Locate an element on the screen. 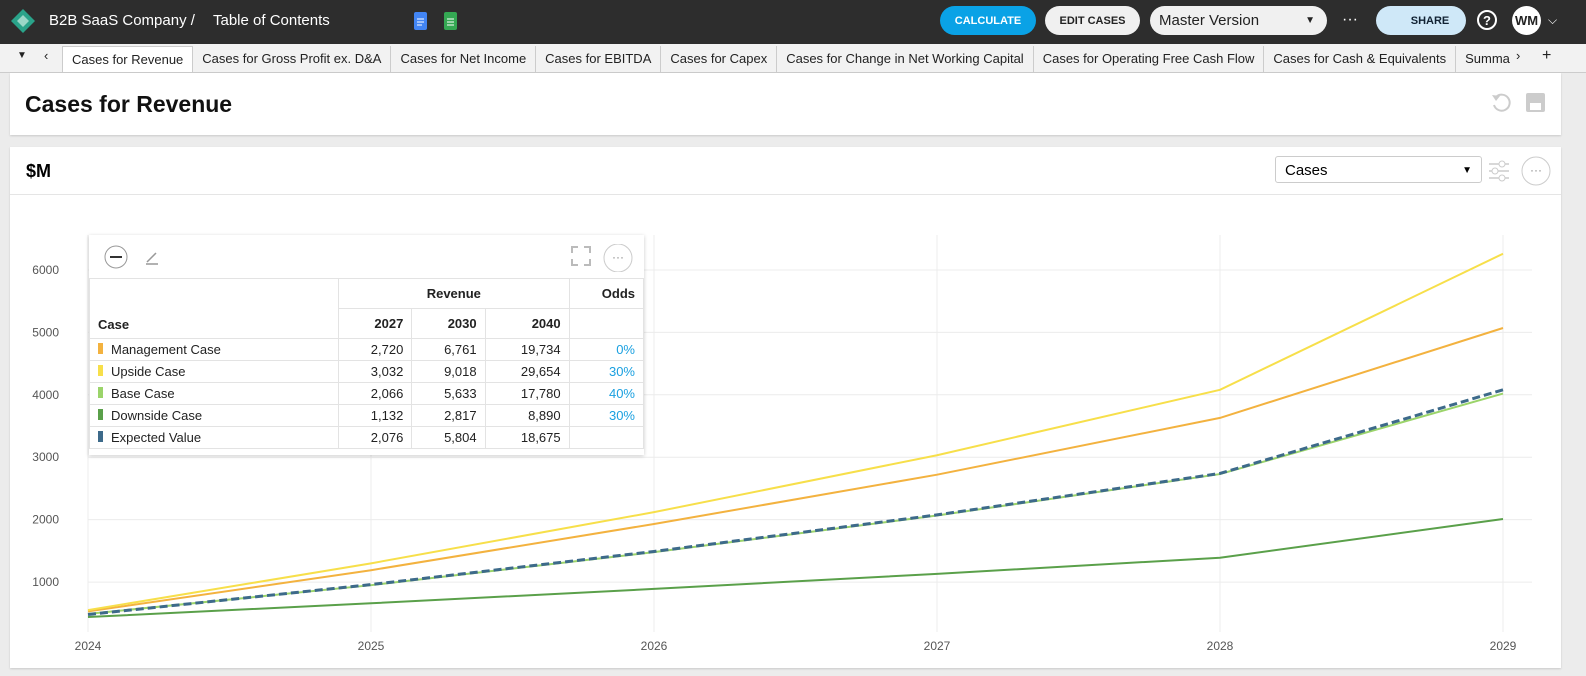  company: B2B SaaS Company / is located at coordinates (122, 20).